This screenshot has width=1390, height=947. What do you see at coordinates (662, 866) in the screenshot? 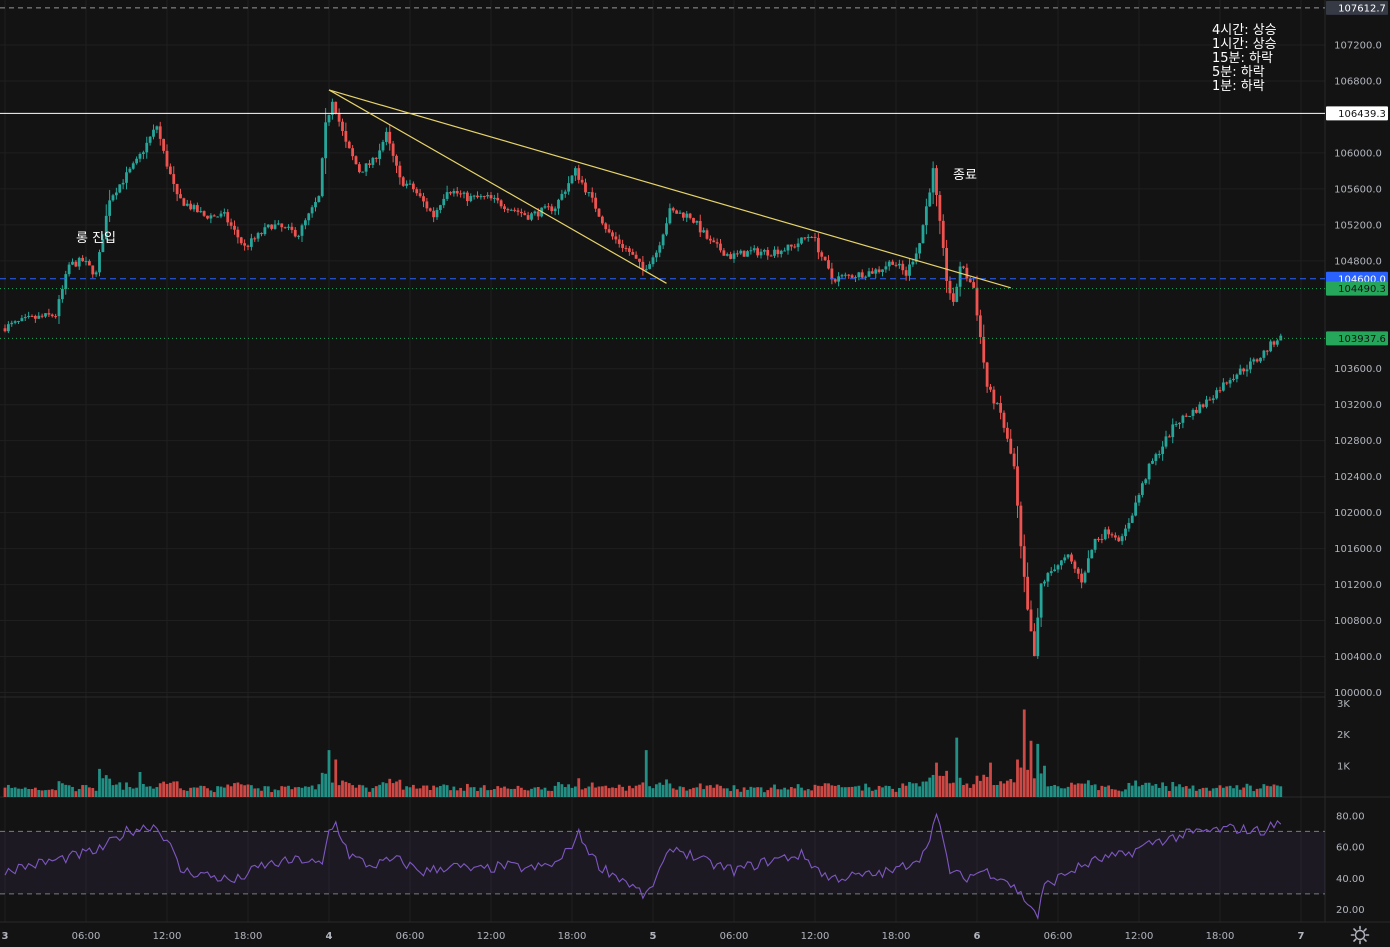
I see `rsi-pane` at bounding box center [662, 866].